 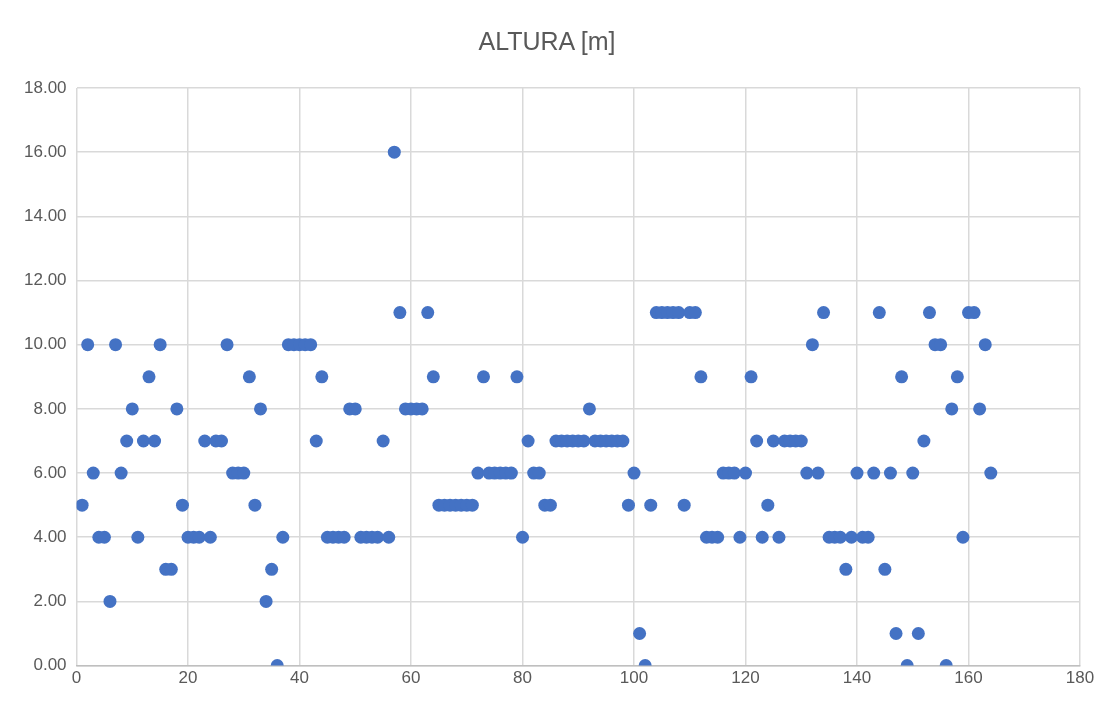 I want to click on x-tick-label: 160, so click(x=968, y=678).